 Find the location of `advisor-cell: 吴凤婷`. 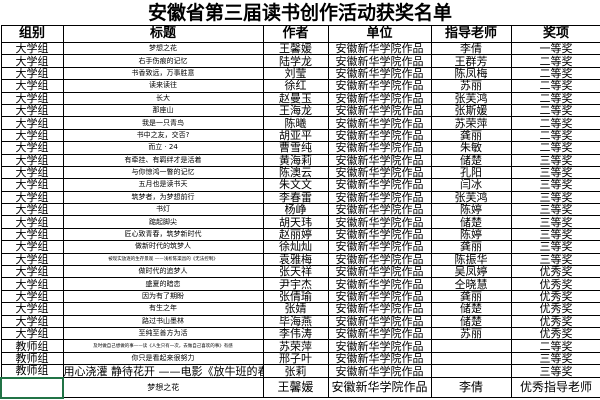

advisor-cell: 吴凤婷 is located at coordinates (471, 272).